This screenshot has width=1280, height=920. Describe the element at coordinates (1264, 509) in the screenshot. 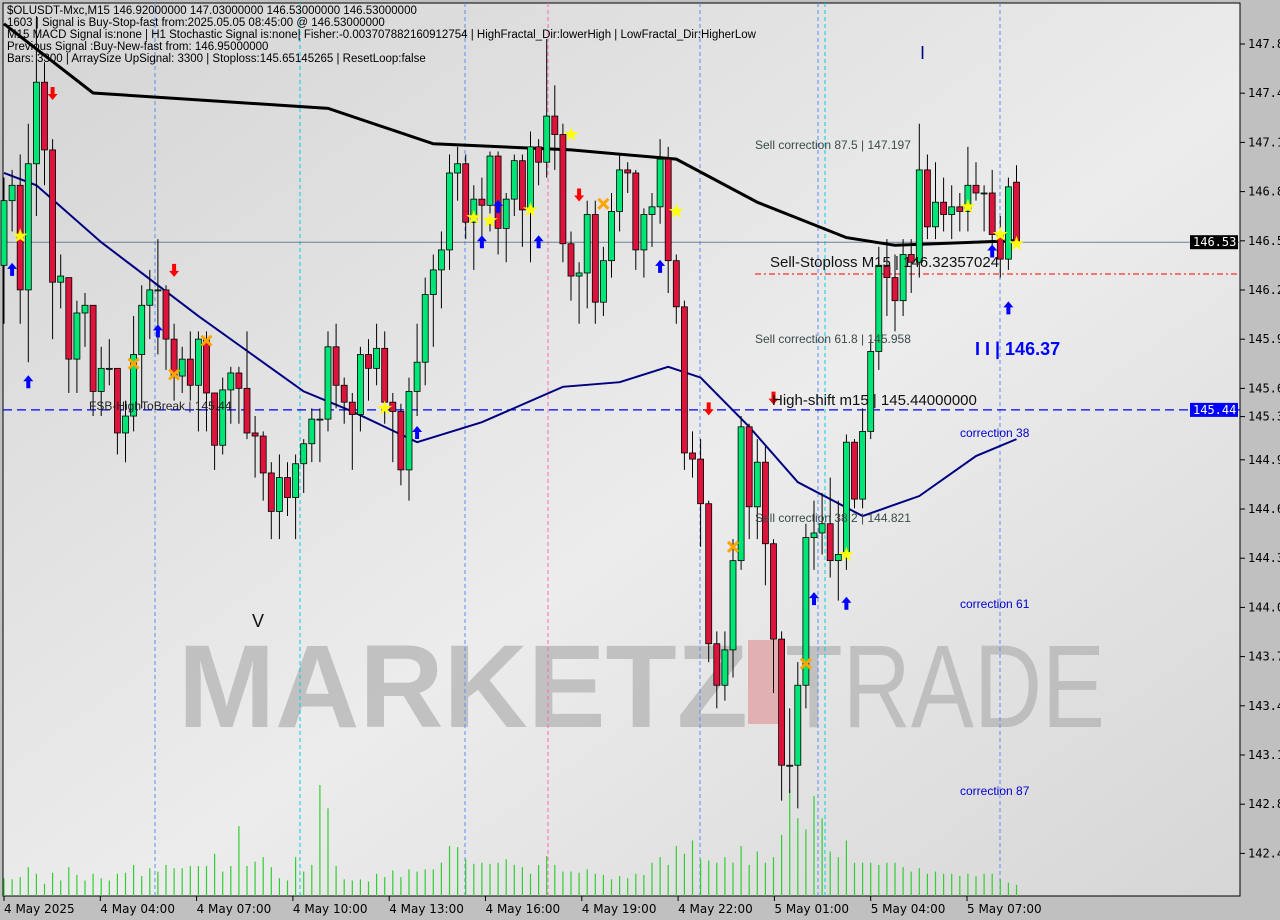

I see `price-tick-label: 144.6` at that location.